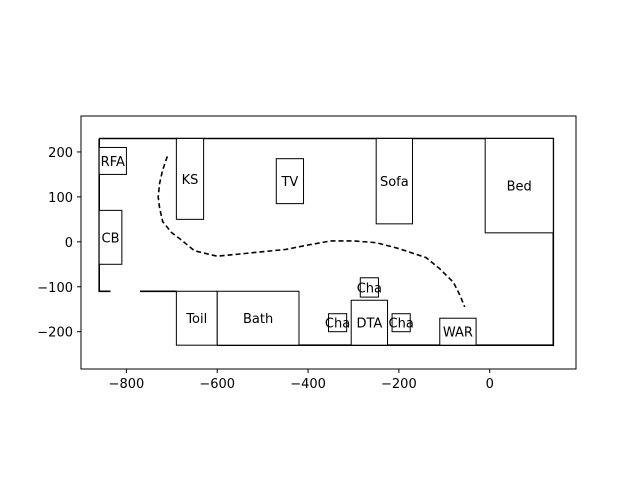  I want to click on room-box-war, so click(458, 331).